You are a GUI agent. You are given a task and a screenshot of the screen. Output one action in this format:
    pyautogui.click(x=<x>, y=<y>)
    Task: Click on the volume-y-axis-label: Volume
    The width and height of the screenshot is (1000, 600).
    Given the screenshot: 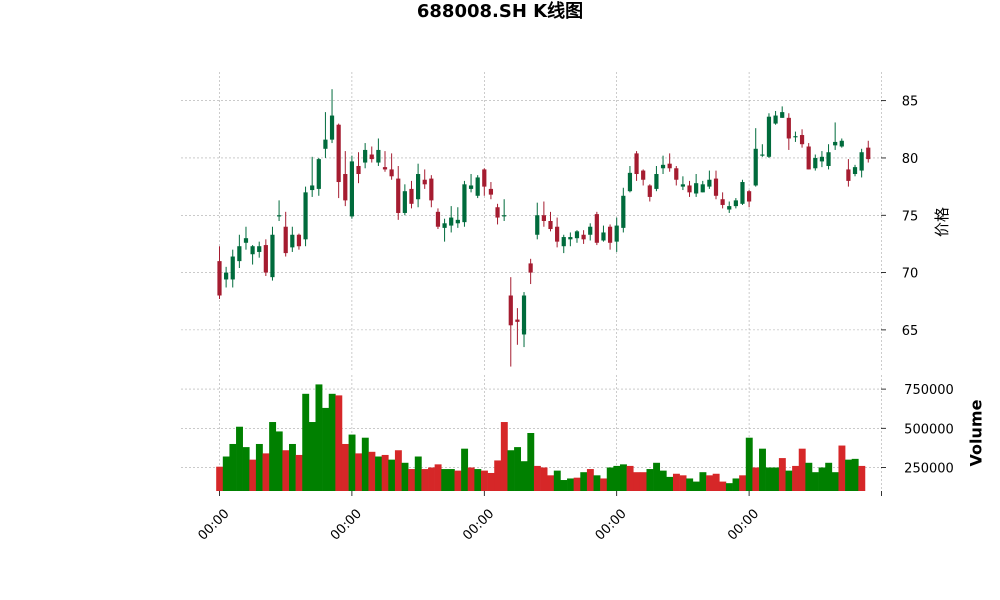 What is the action you would take?
    pyautogui.click(x=976, y=432)
    